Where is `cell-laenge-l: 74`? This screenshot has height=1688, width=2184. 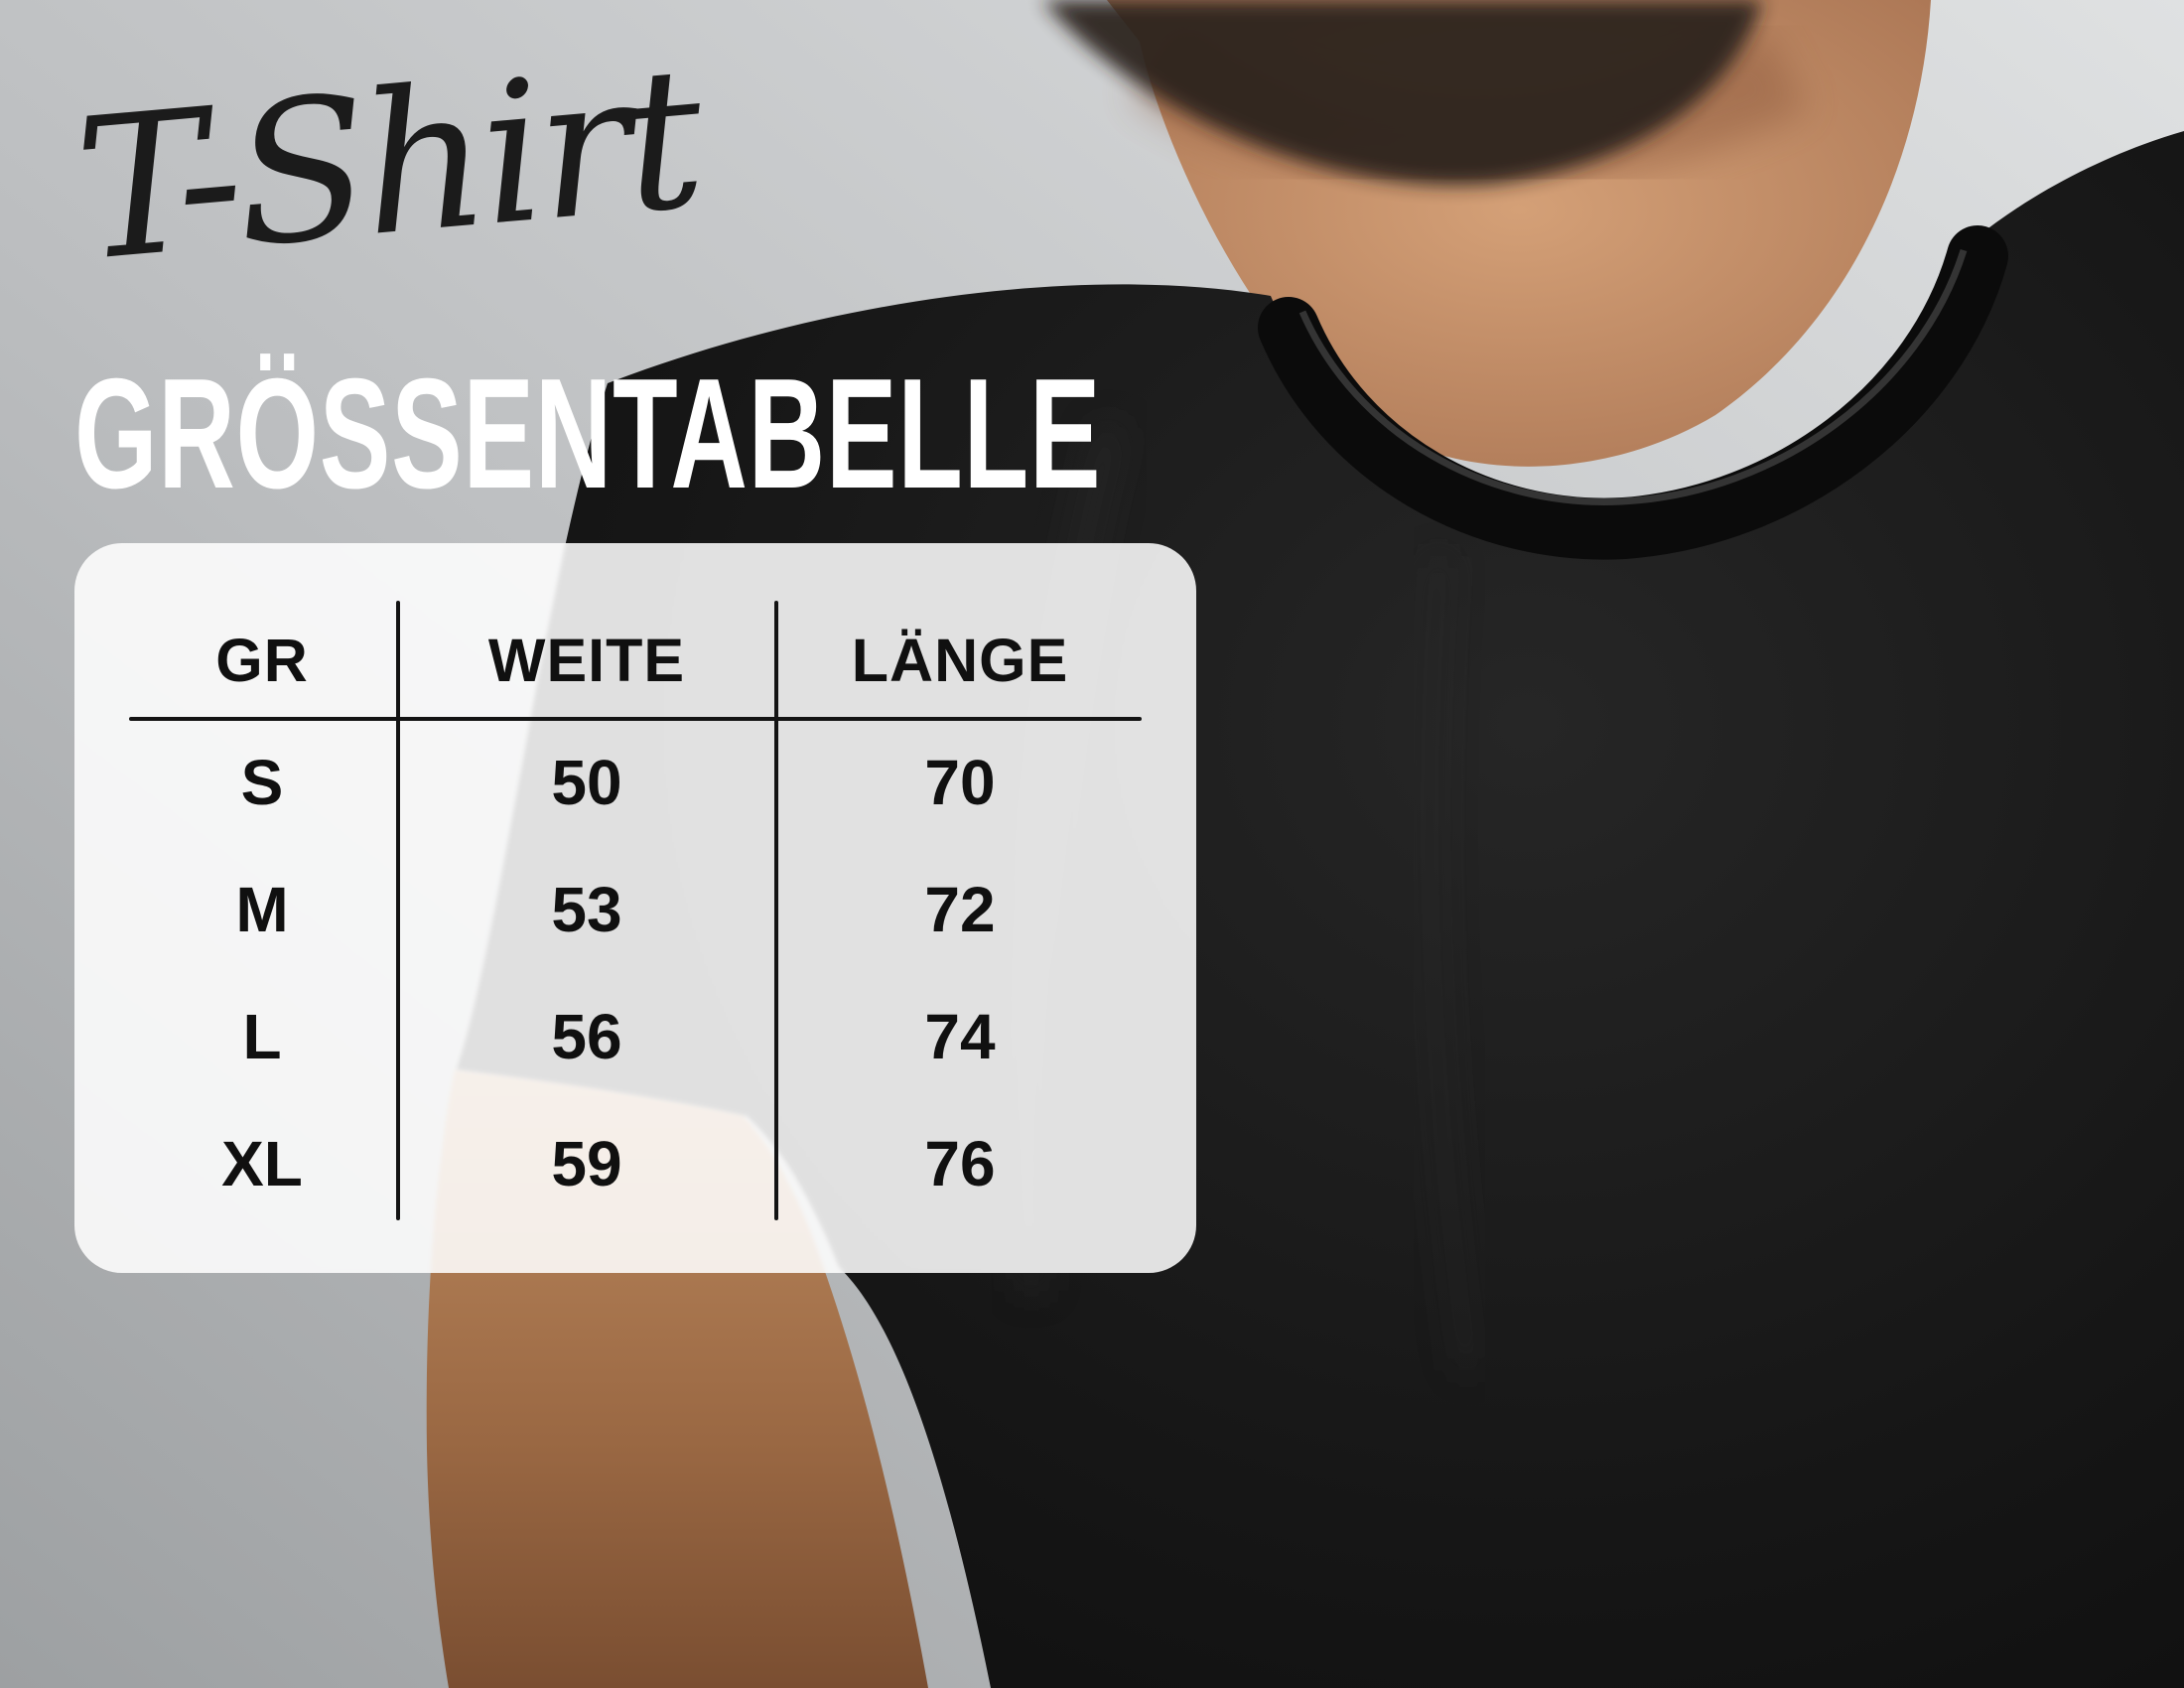 cell-laenge-l: 74 is located at coordinates (960, 1036).